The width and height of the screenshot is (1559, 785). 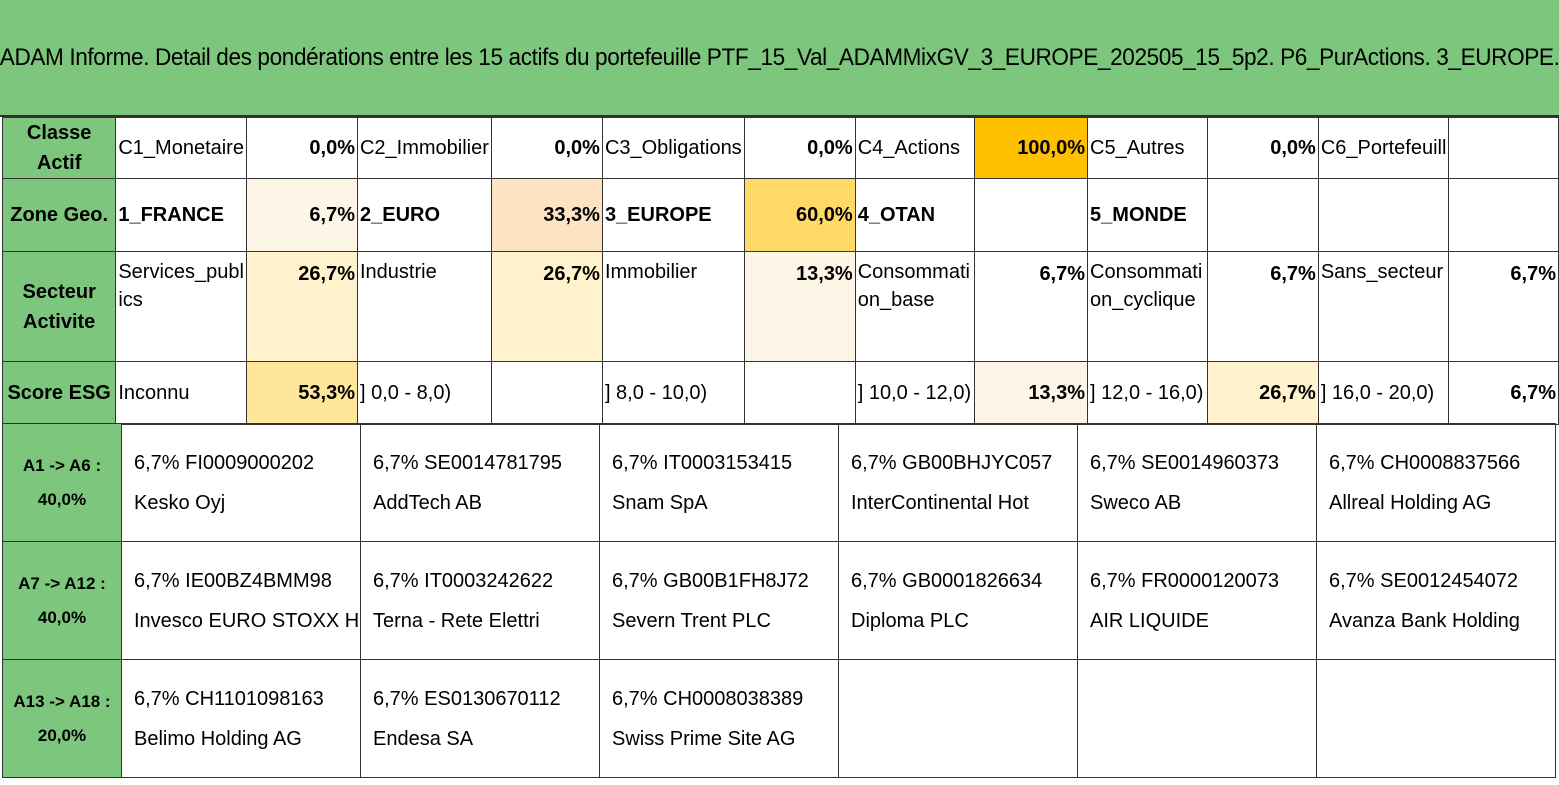 What do you see at coordinates (467, 698) in the screenshot?
I see `asset-weight-isin: 6,7% ES0130670112` at bounding box center [467, 698].